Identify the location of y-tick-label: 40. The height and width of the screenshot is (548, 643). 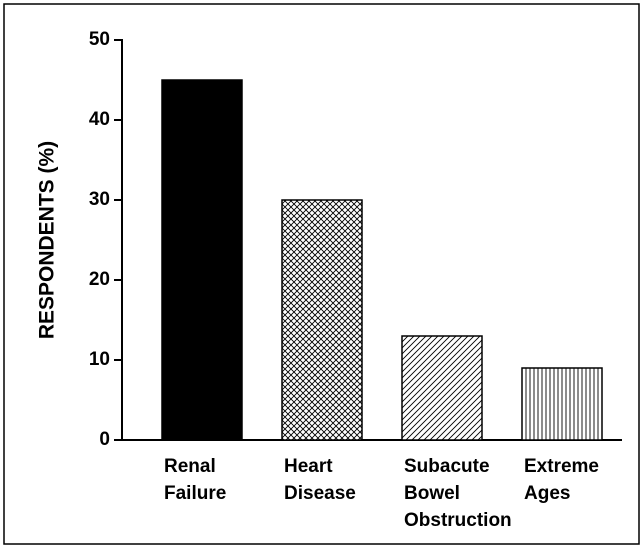
(99, 119).